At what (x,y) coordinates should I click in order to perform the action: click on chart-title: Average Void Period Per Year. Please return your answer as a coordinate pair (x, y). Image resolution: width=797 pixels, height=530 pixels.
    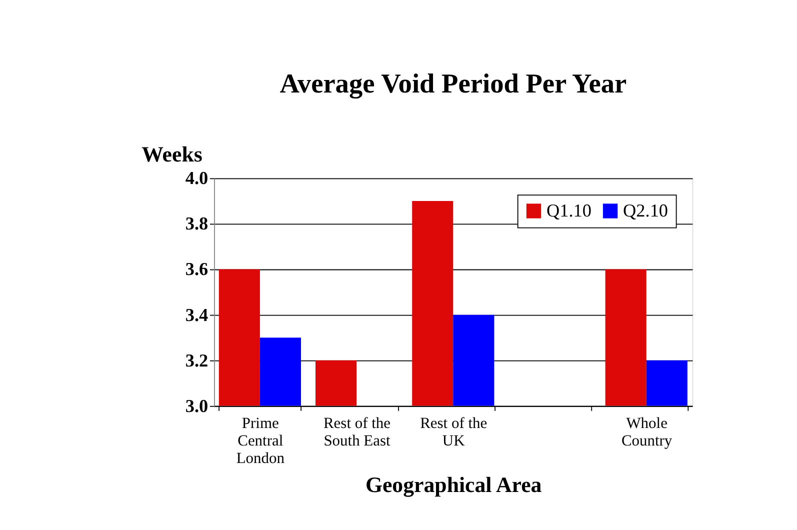
    Looking at the image, I should click on (453, 84).